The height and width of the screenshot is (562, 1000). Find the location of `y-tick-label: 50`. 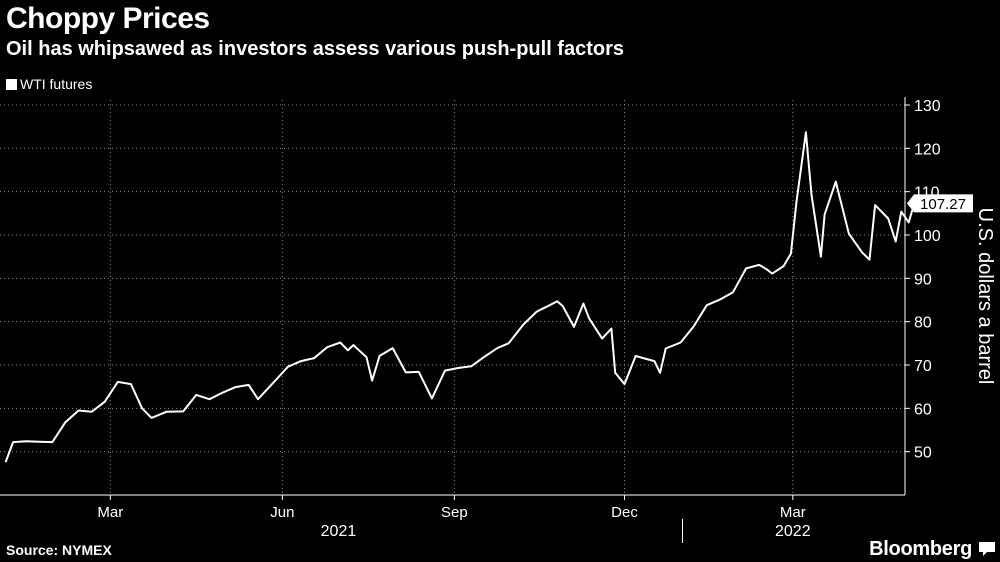

y-tick-label: 50 is located at coordinates (923, 453).